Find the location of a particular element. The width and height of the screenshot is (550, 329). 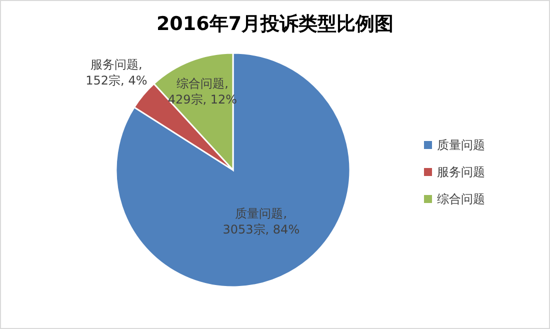

data-label: 质量问题, 3053宗, 84% is located at coordinates (261, 221).